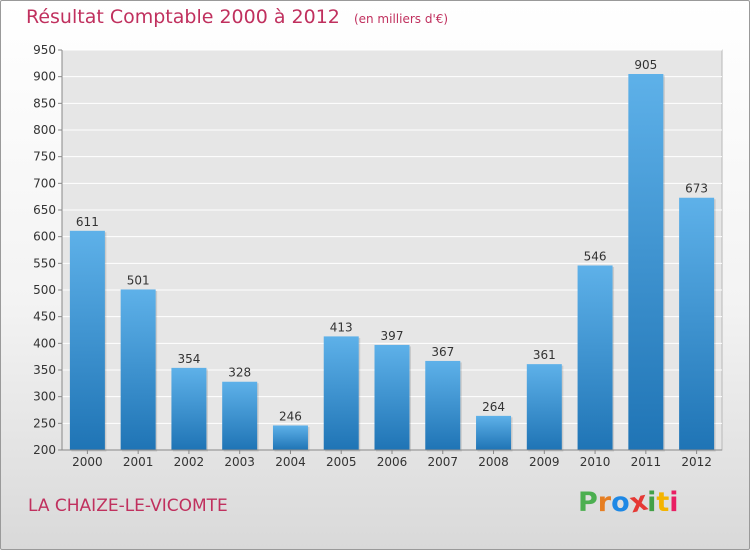  What do you see at coordinates (341, 462) in the screenshot?
I see `x-tick-label: 2005` at bounding box center [341, 462].